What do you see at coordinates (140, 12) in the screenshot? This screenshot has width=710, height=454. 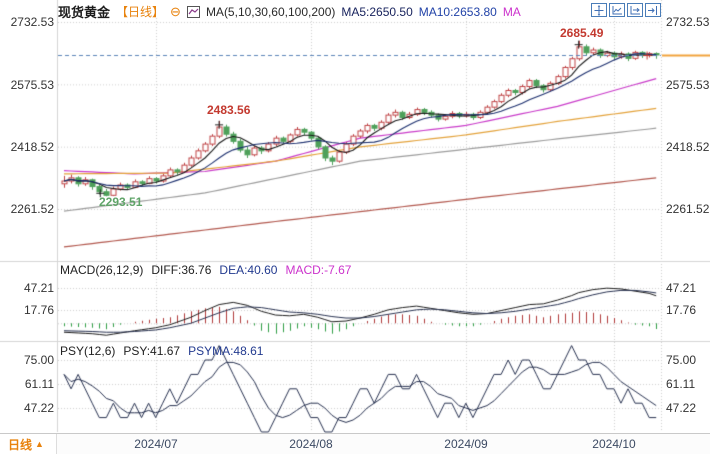 I see `period-tag: 【日线】` at bounding box center [140, 12].